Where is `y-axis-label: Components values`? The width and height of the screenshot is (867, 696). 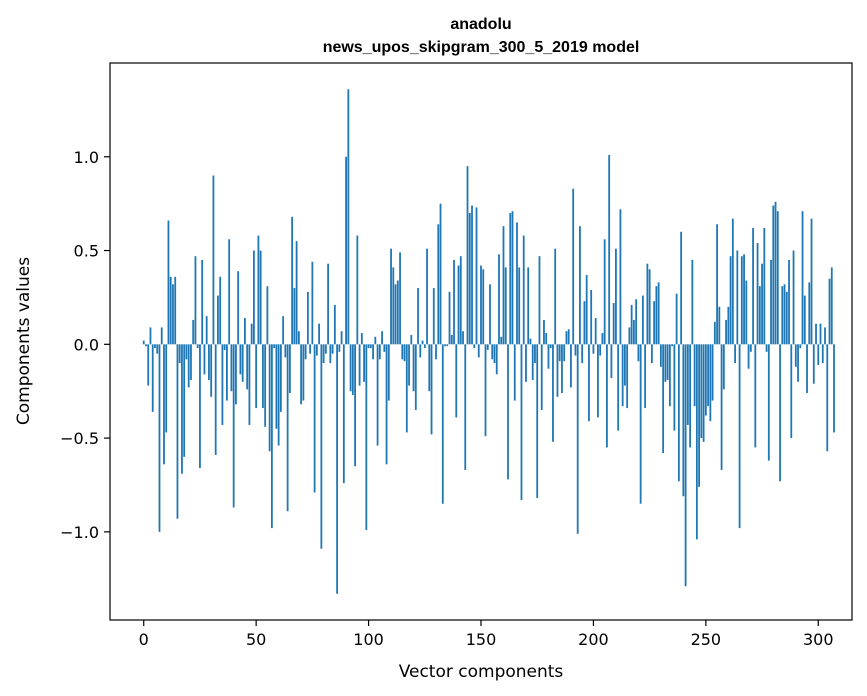 y-axis-label: Components values is located at coordinates (24, 341).